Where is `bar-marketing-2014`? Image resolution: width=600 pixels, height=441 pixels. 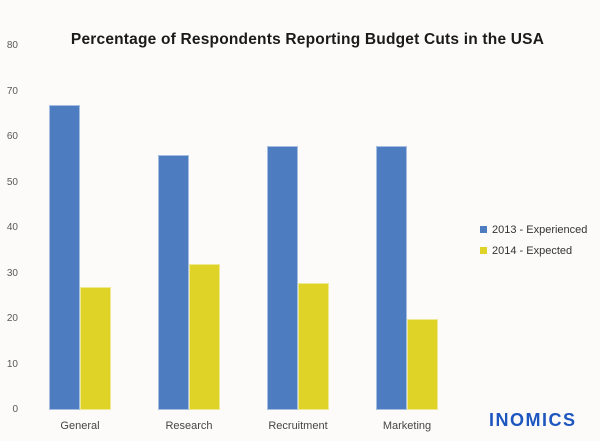
bar-marketing-2014 is located at coordinates (422, 364).